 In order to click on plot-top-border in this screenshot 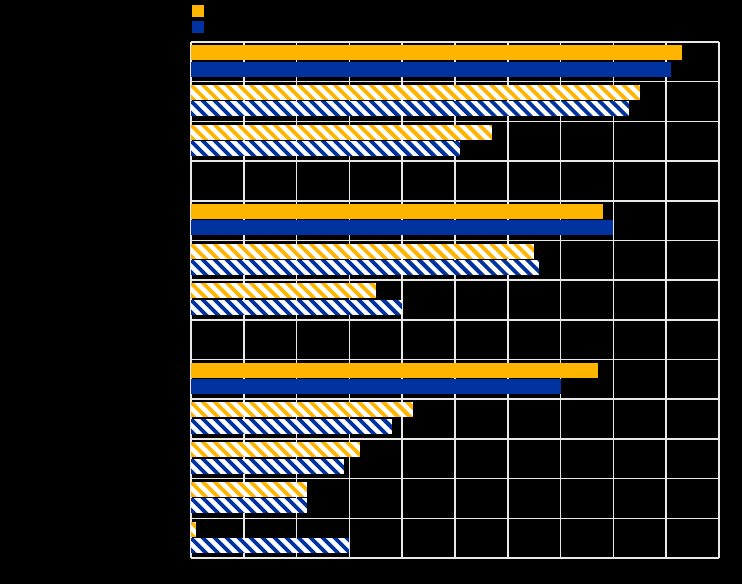, I will do `click(455, 42)`.